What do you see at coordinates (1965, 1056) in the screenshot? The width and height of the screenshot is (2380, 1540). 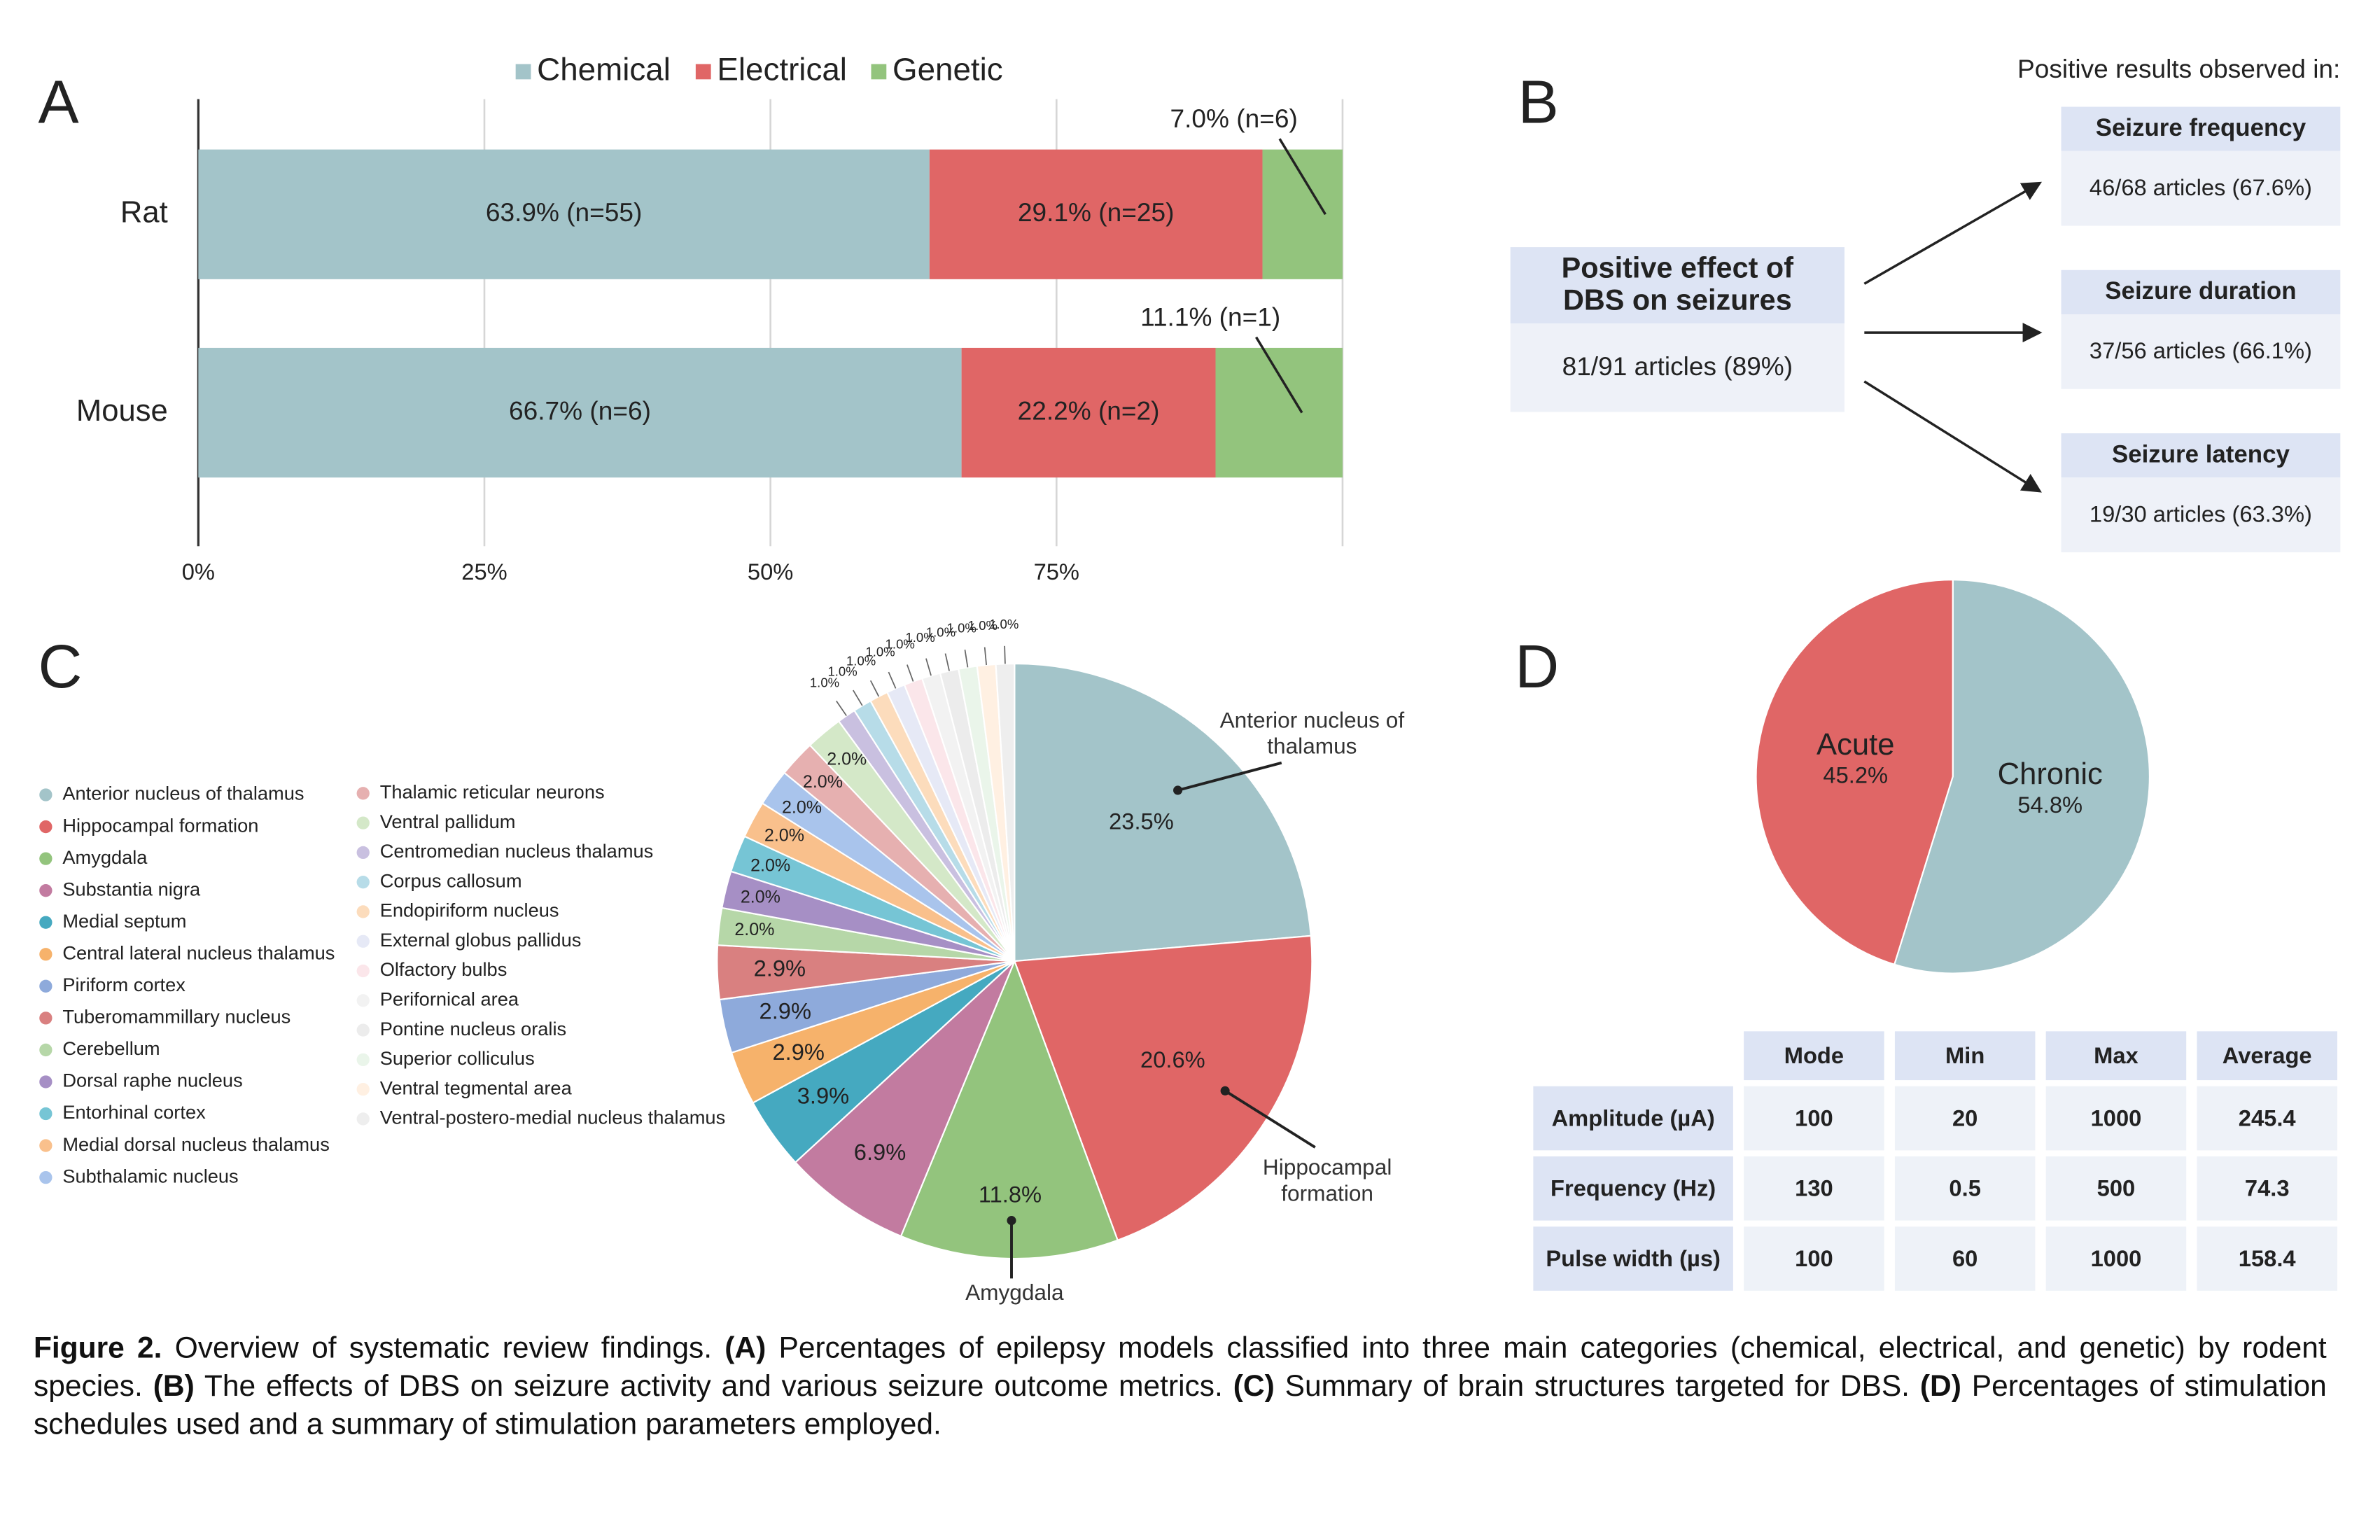 I see `column-header: Min` at bounding box center [1965, 1056].